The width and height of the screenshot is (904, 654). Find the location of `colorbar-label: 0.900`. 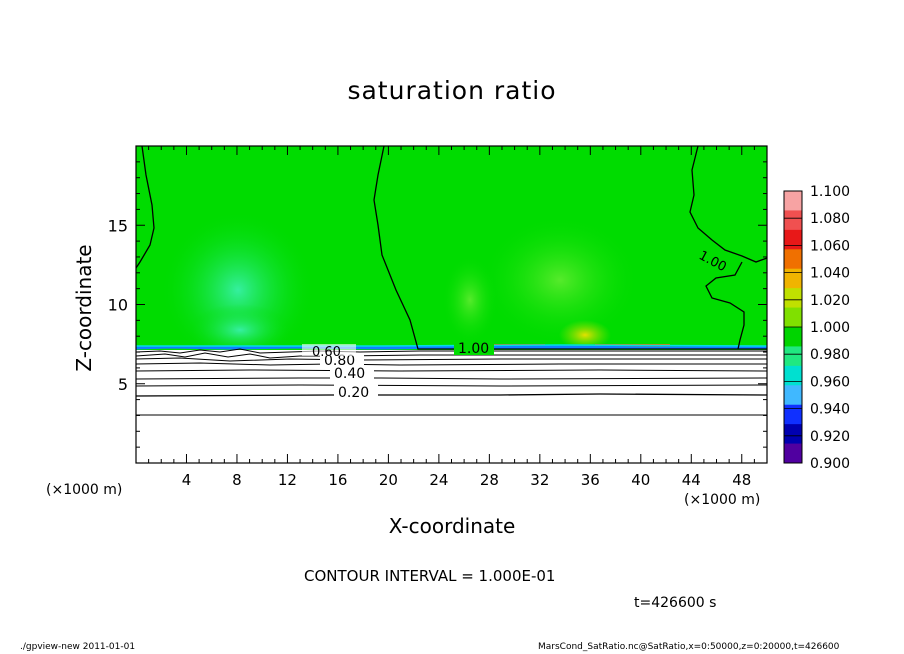

colorbar-label: 0.900 is located at coordinates (830, 464).